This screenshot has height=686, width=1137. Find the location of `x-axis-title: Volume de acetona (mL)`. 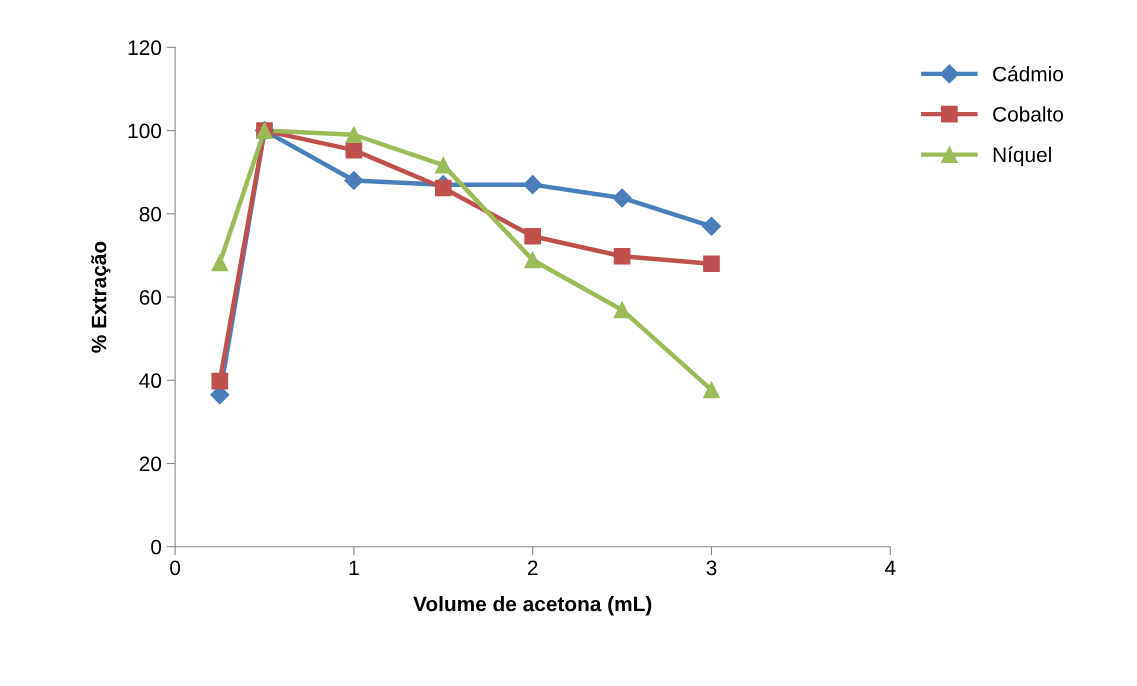

x-axis-title: Volume de acetona (mL) is located at coordinates (532, 606).